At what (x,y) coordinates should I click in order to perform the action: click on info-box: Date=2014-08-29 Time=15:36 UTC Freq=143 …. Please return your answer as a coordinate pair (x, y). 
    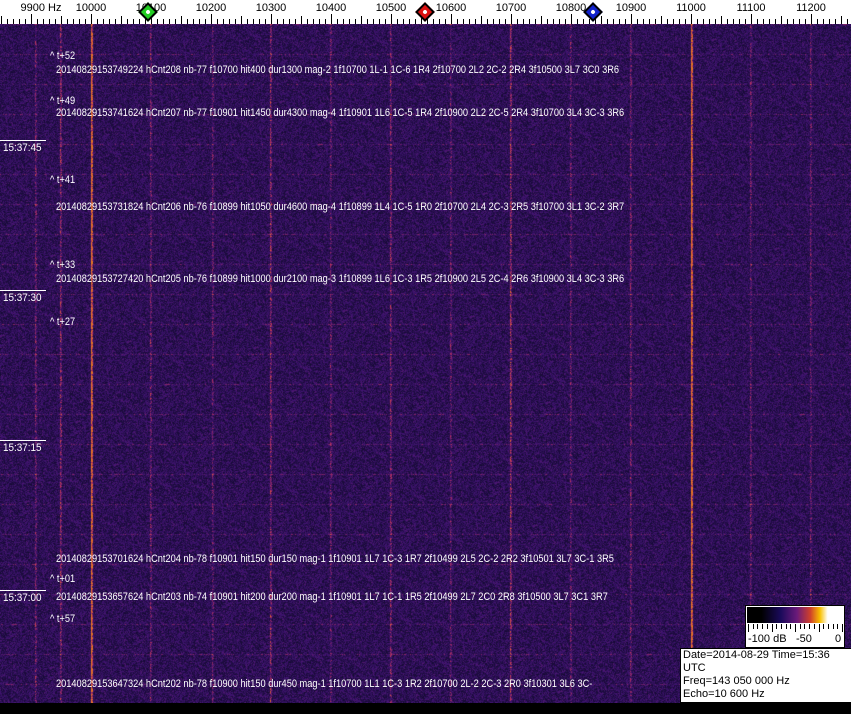
    Looking at the image, I should click on (765, 680).